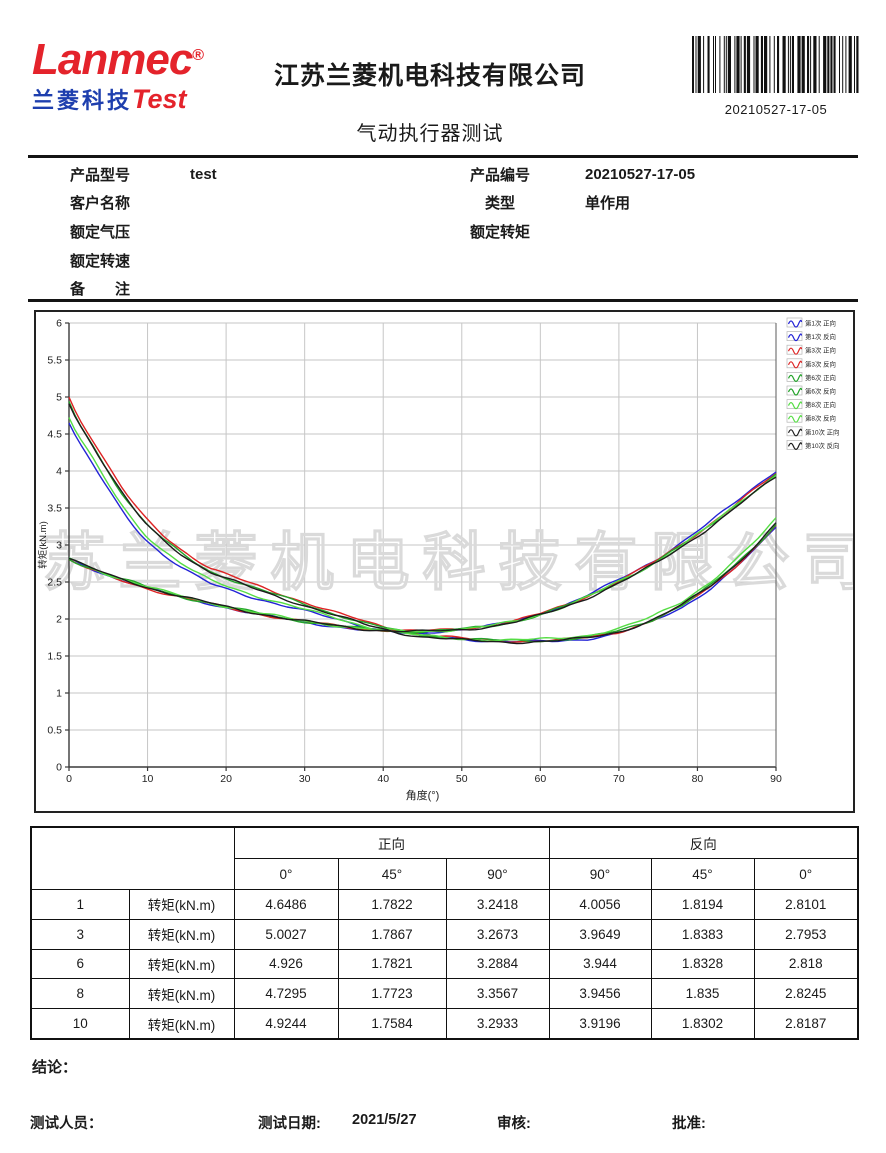 This screenshot has width=886, height=1153. I want to click on info-field-row: 备 注, so click(240, 288).